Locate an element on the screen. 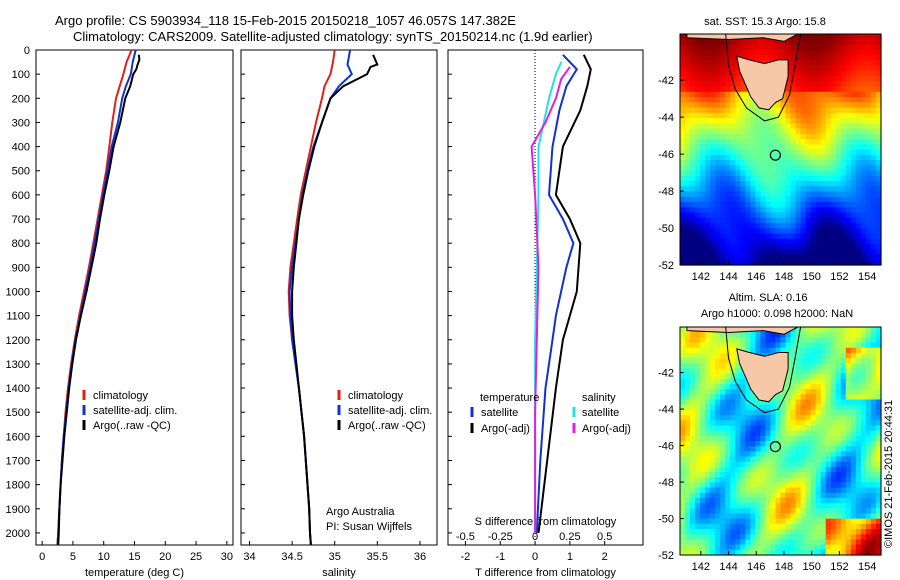  legend-label: satellite-adj. clim. is located at coordinates (390, 411).